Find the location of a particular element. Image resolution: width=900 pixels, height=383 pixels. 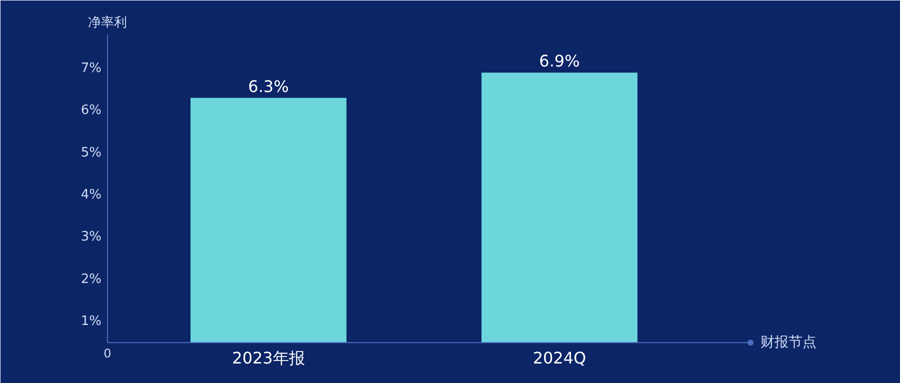

data-label: 6.9% is located at coordinates (559, 61).